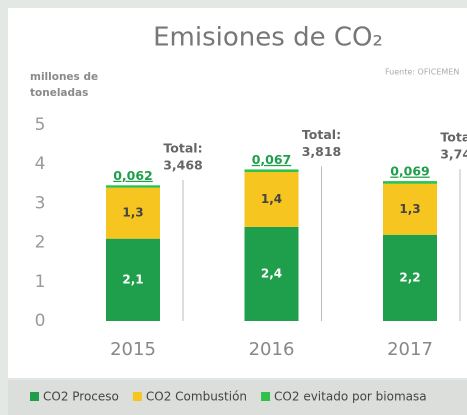 This screenshot has width=467, height=415. What do you see at coordinates (59, 93) in the screenshot?
I see `y-axis-label: toneladas` at bounding box center [59, 93].